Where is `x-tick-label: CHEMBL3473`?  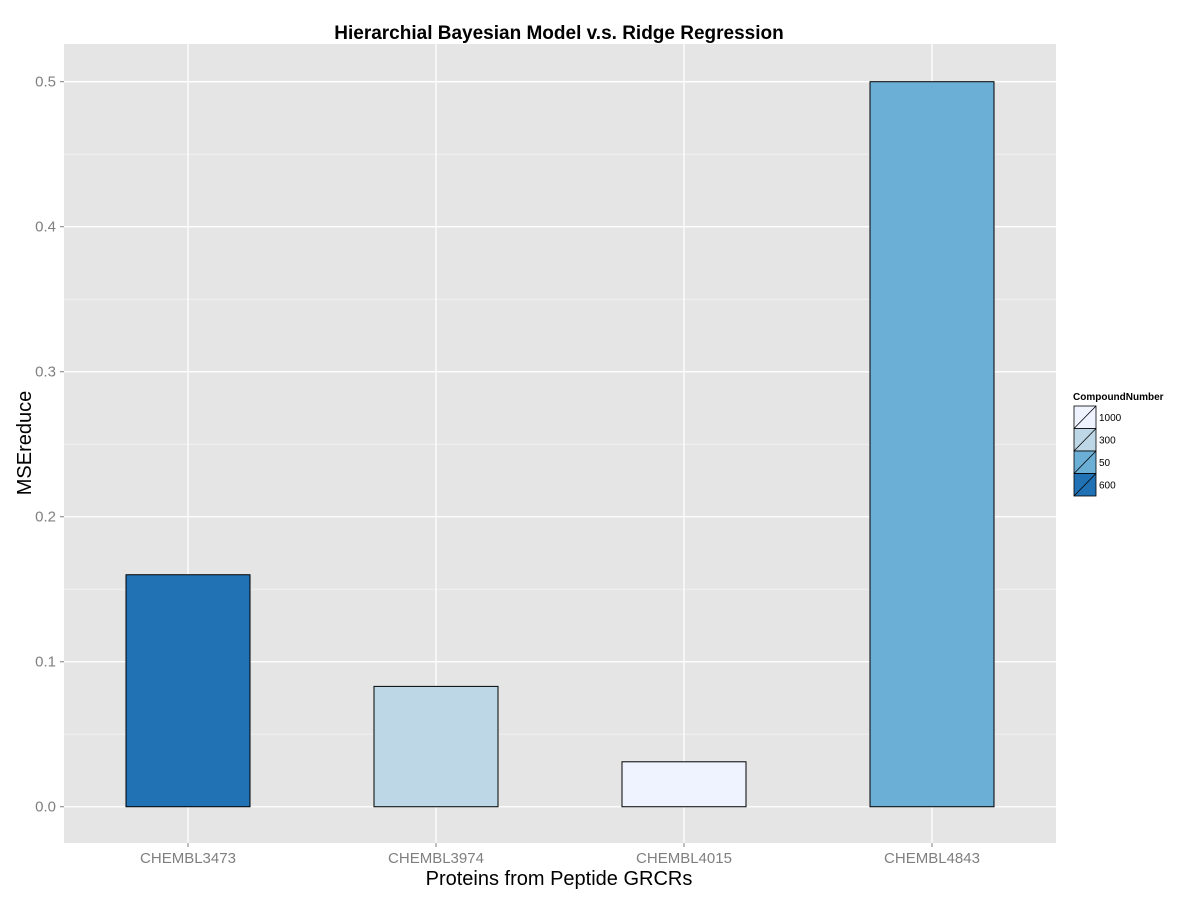
x-tick-label: CHEMBL3473 is located at coordinates (188, 858).